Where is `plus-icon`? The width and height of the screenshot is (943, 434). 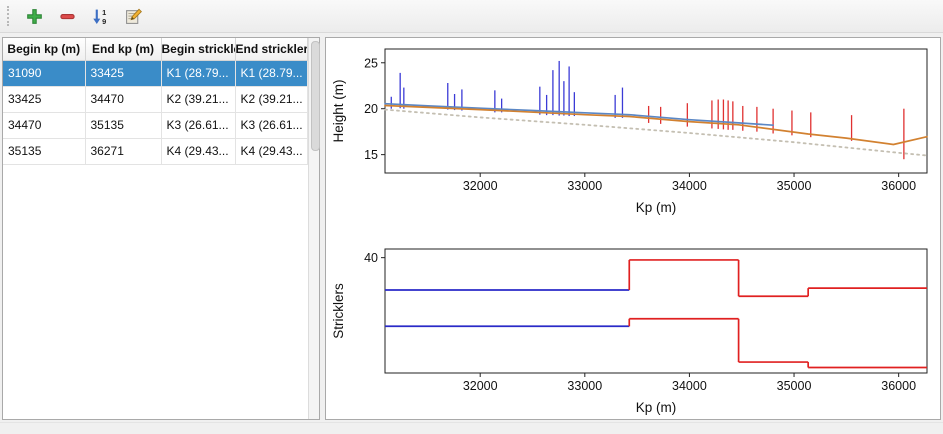
plus-icon is located at coordinates (34, 16).